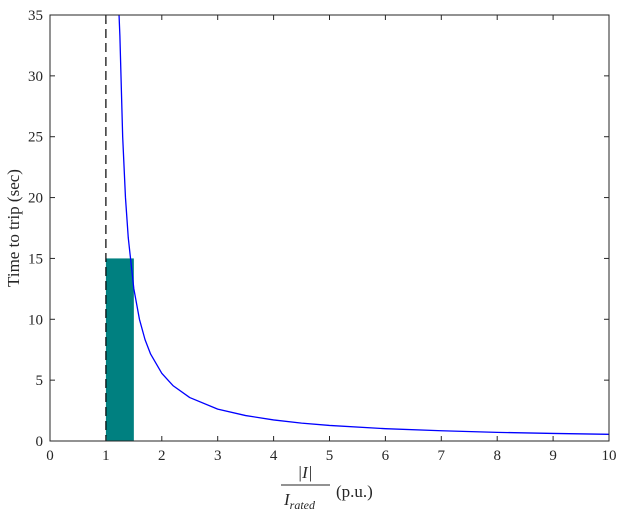  I want to click on y-tick-label: 10, so click(35, 320).